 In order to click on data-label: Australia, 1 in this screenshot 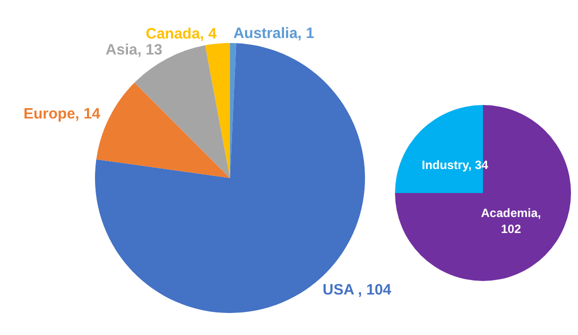, I will do `click(273, 33)`.